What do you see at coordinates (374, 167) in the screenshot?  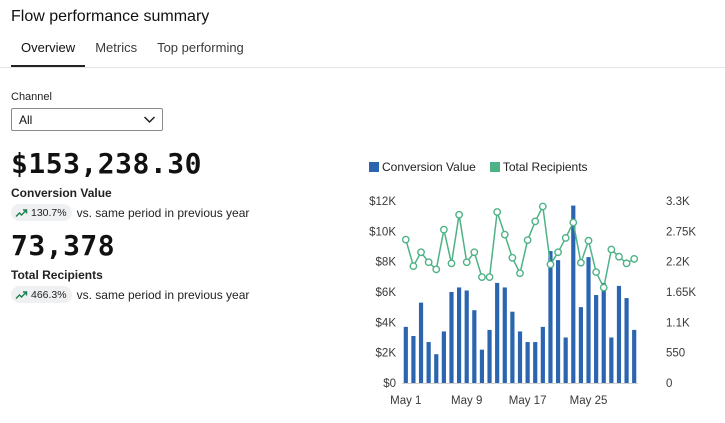 I see `legend-swatch-bar` at bounding box center [374, 167].